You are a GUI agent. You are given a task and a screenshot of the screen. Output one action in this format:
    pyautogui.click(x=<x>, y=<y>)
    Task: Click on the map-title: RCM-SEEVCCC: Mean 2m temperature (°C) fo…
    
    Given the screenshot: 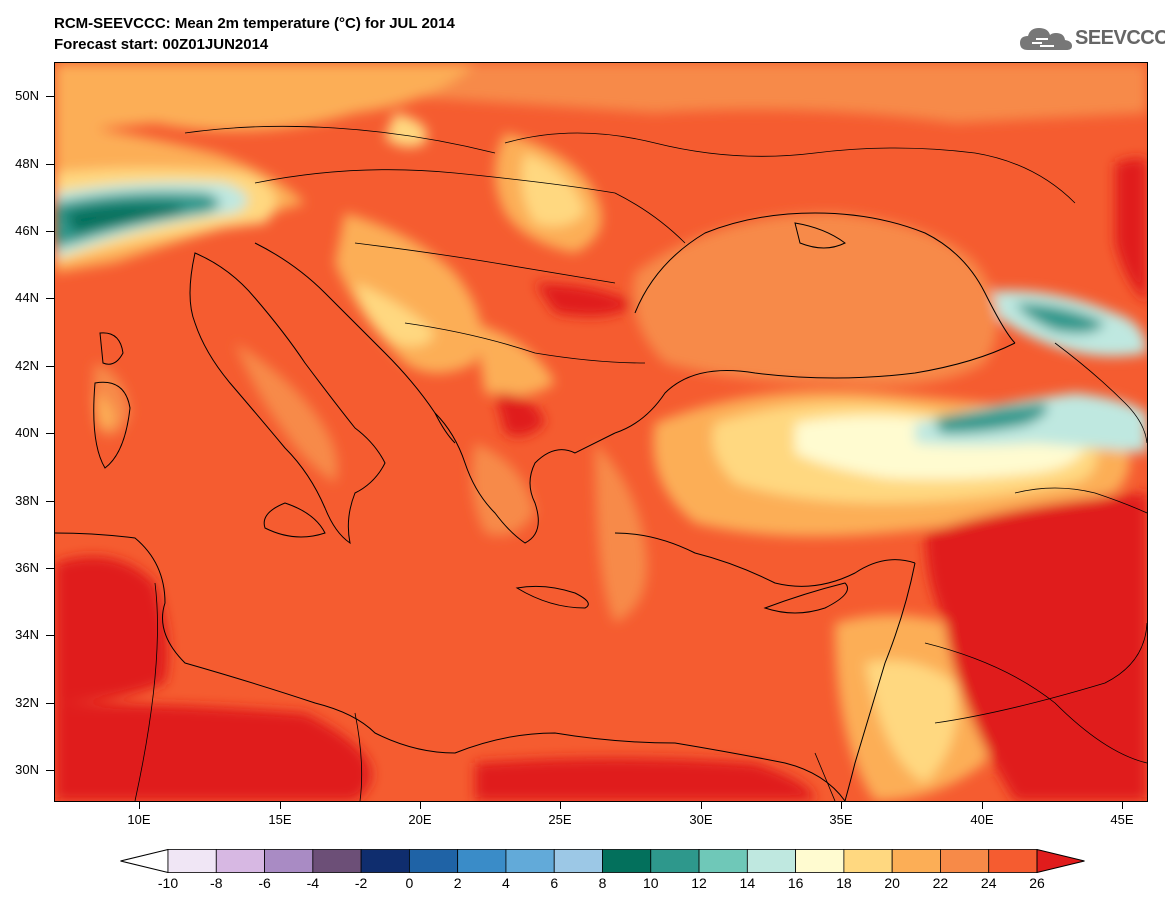 What is the action you would take?
    pyautogui.click(x=254, y=23)
    